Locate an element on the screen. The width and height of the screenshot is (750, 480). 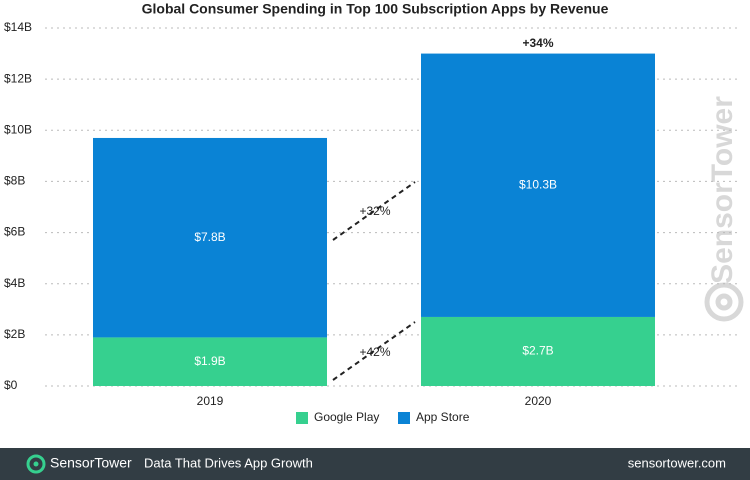
value-label: $1.9B is located at coordinates (209, 361).